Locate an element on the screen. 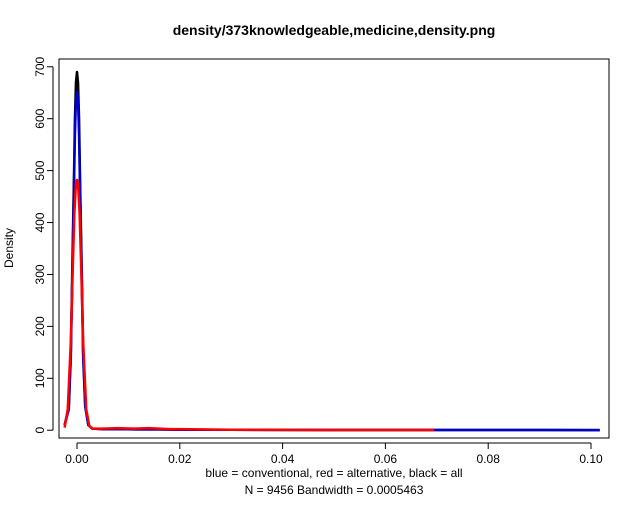 The width and height of the screenshot is (640, 512). y-axis-label: Density is located at coordinates (9, 248).